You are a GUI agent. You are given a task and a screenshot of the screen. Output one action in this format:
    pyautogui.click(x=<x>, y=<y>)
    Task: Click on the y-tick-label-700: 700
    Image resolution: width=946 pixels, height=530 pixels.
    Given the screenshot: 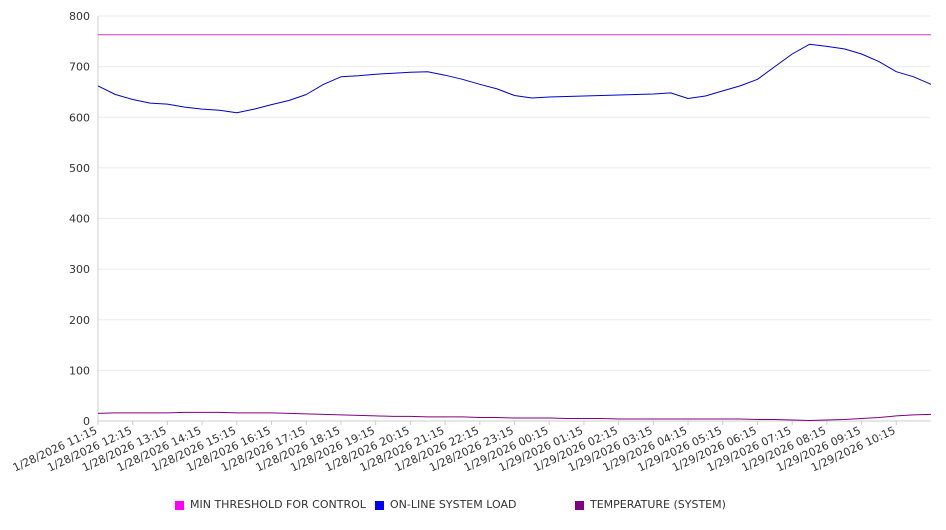 What is the action you would take?
    pyautogui.click(x=79, y=67)
    